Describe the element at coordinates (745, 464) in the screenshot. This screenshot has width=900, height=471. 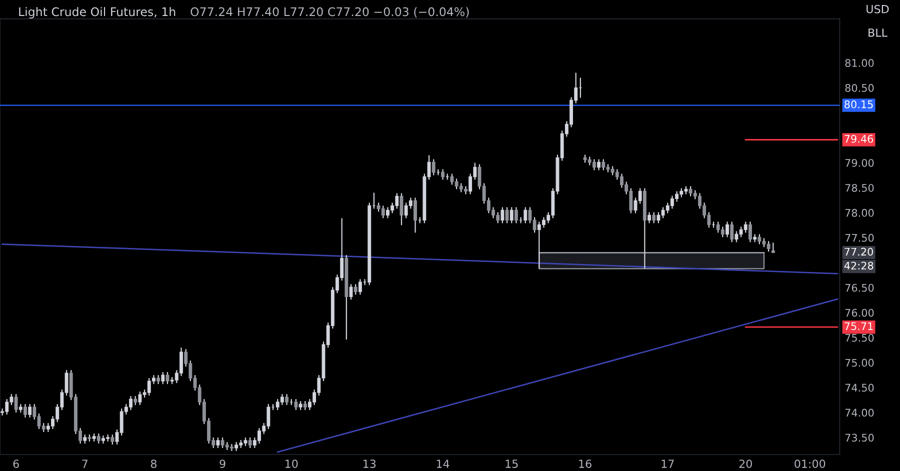
I see `x-tick-label: 20` at that location.